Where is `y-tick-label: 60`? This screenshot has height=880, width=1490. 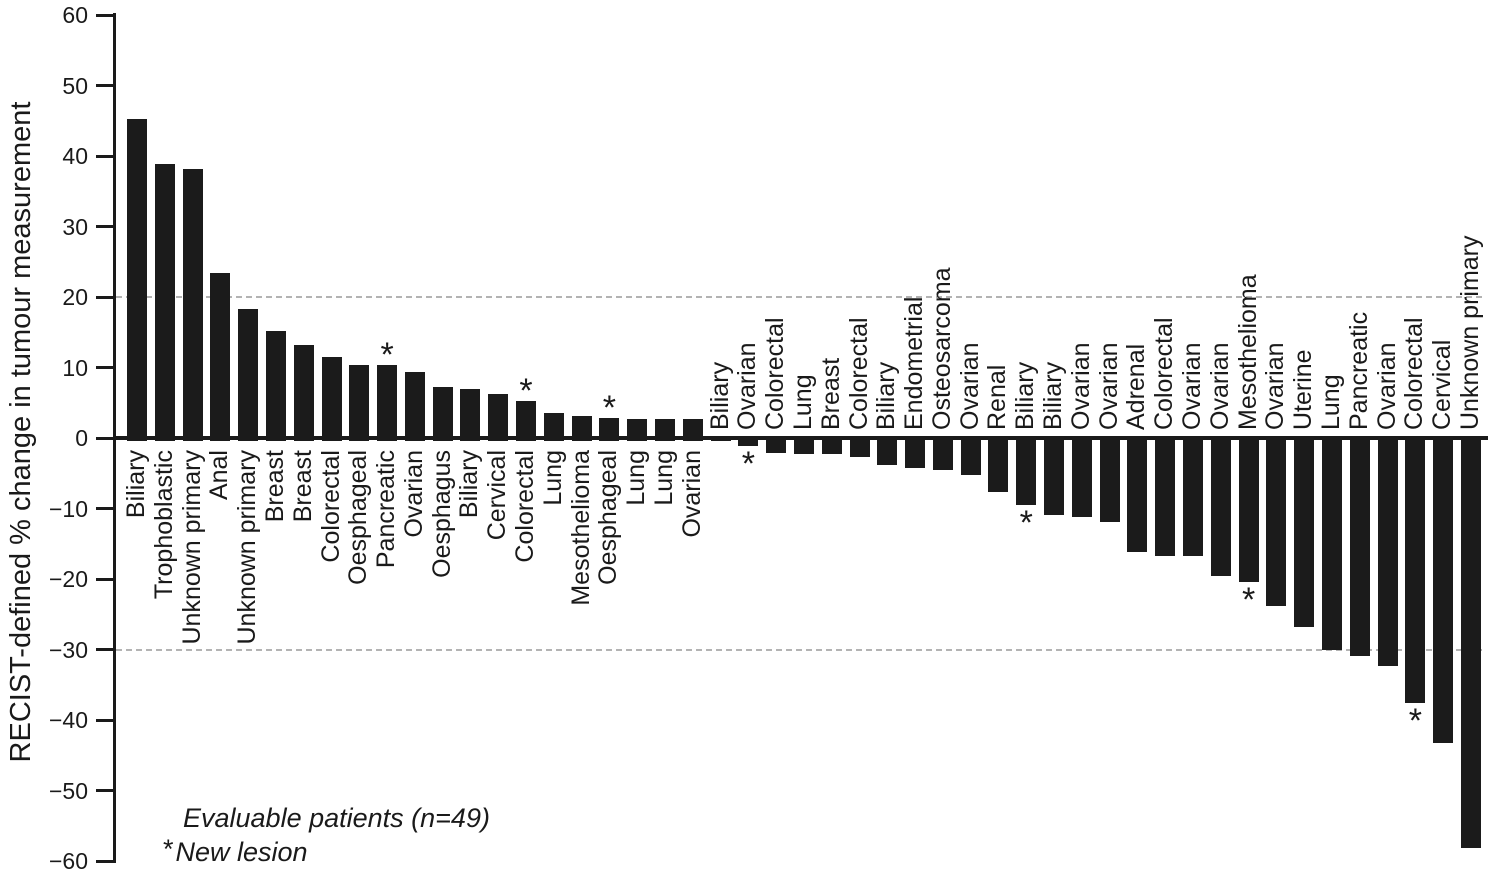
y-tick-label: 60 is located at coordinates (75, 15).